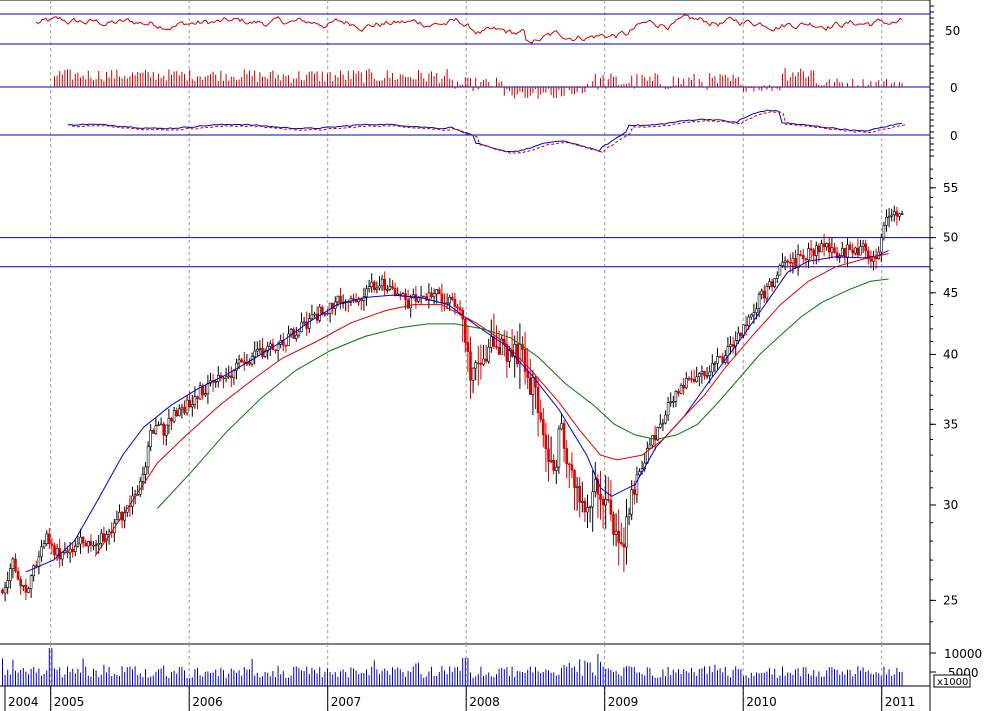  Describe the element at coordinates (954, 88) in the screenshot. I see `histogram-tick-label-0: 0` at that location.